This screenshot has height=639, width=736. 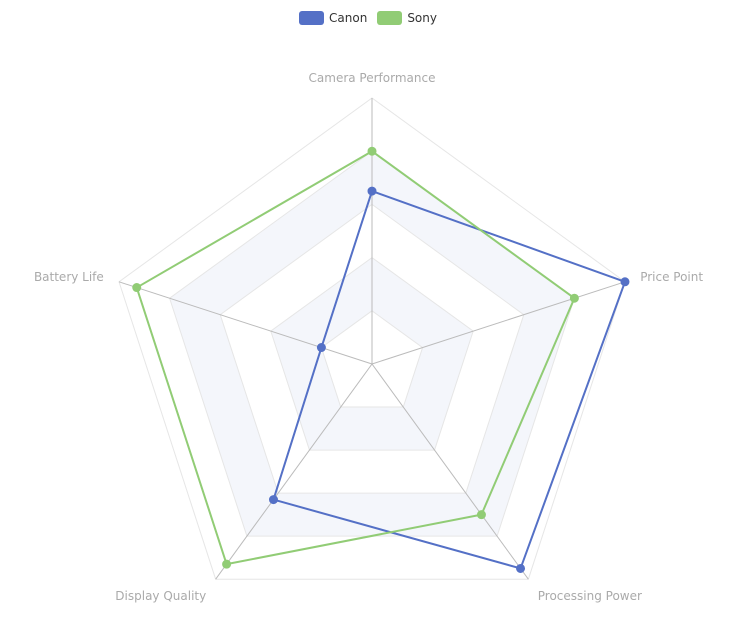 I want to click on legend-swatch-sony, so click(x=390, y=18).